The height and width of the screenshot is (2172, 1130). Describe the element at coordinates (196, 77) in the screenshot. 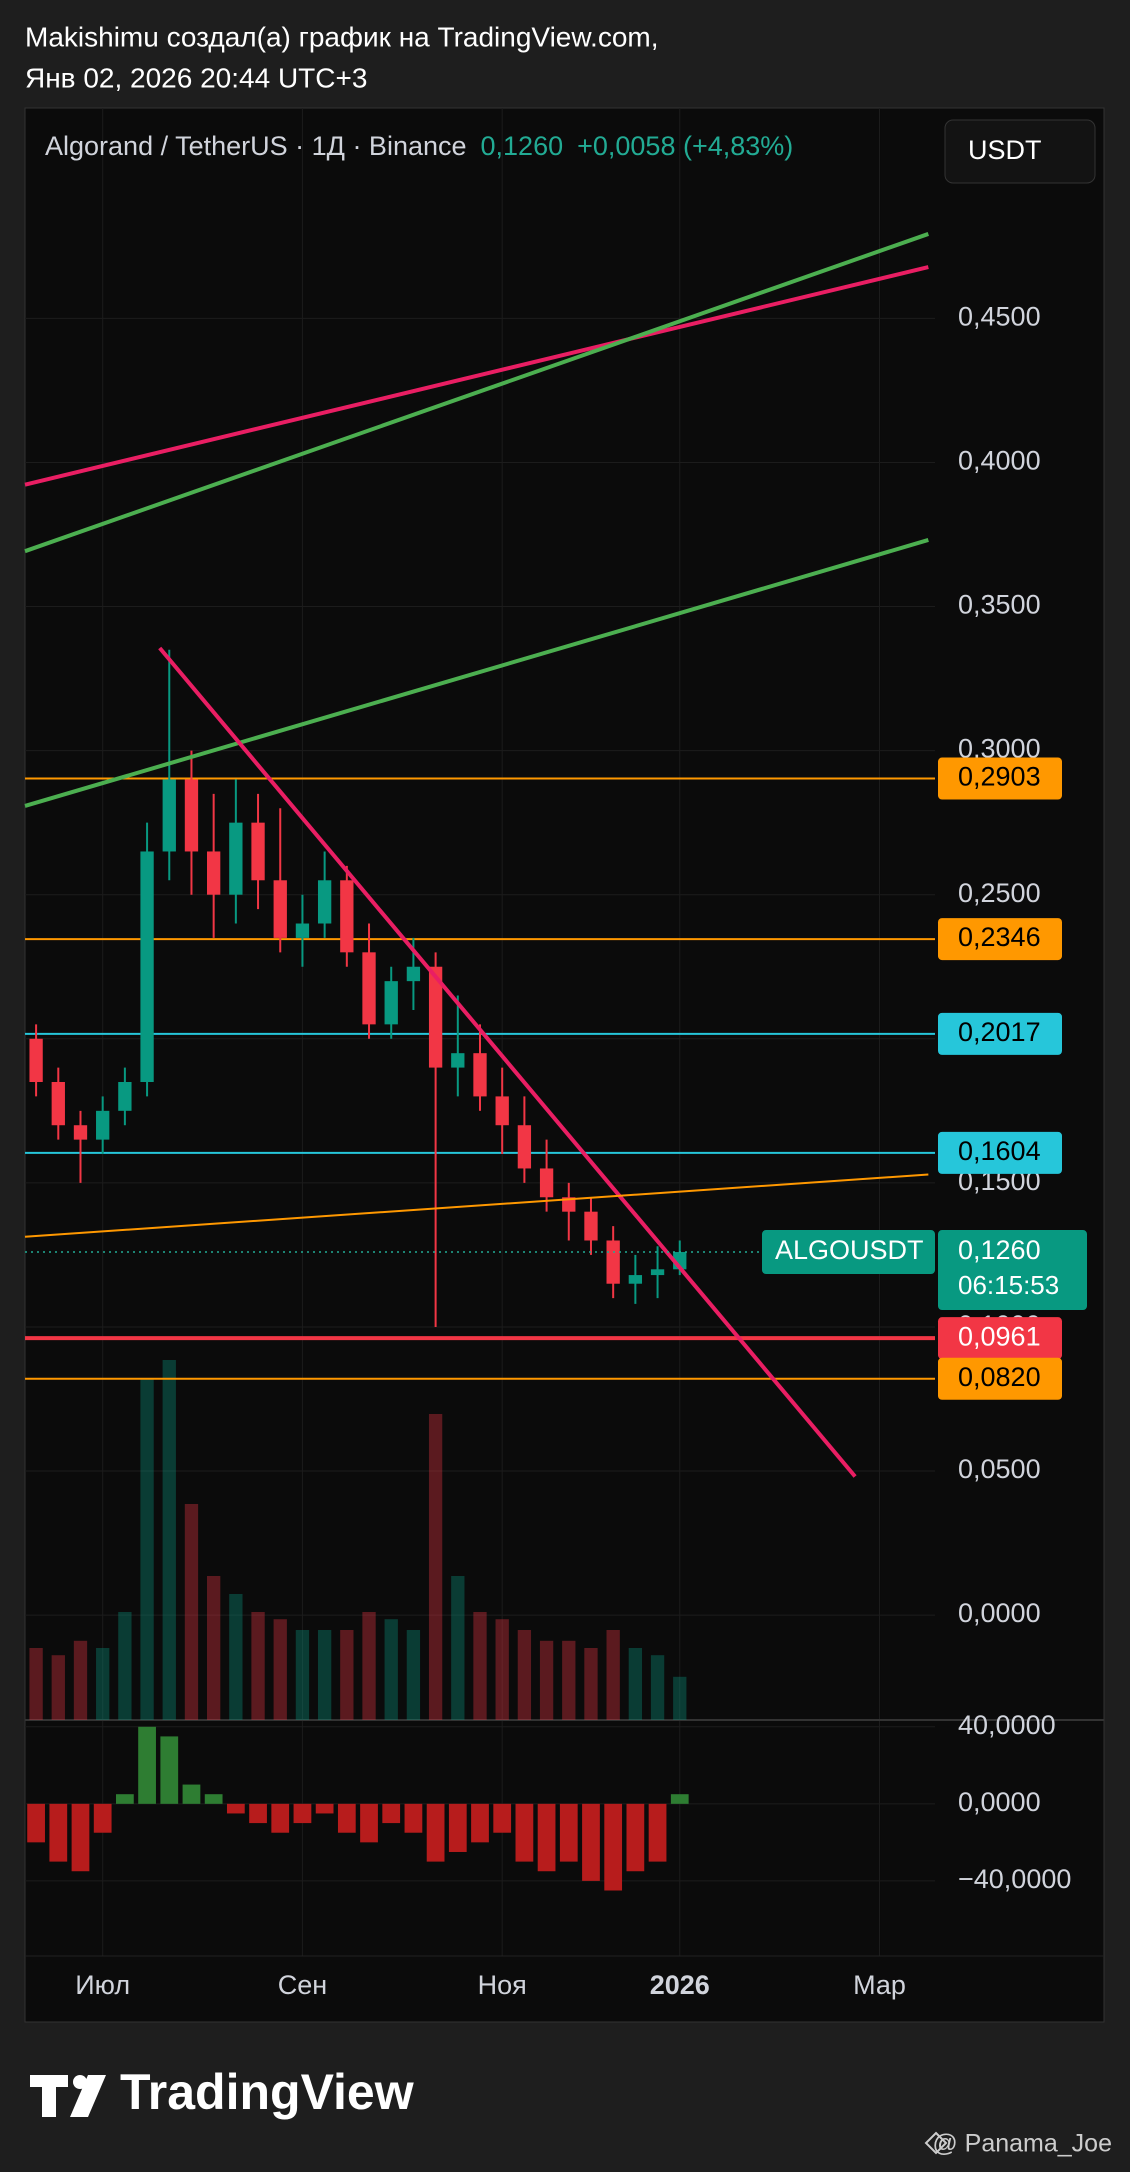

I see `header-line2: Янв 02, 2026 20:44 UTC+3` at that location.